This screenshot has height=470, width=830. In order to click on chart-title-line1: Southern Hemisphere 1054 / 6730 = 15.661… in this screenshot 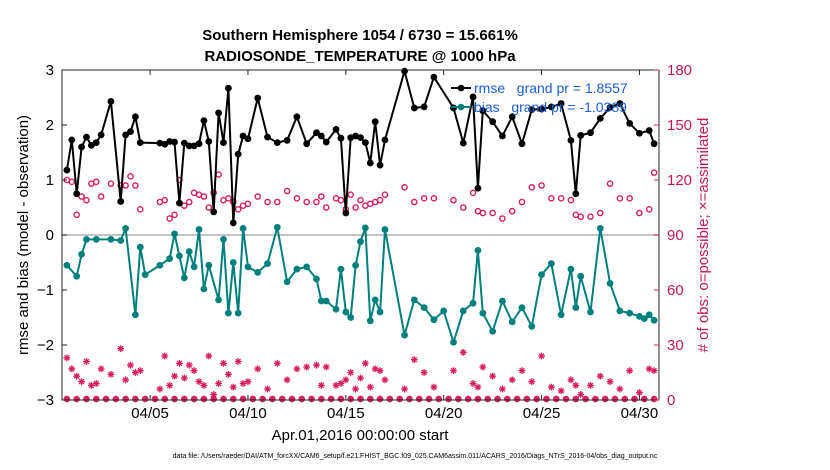, I will do `click(360, 35)`.